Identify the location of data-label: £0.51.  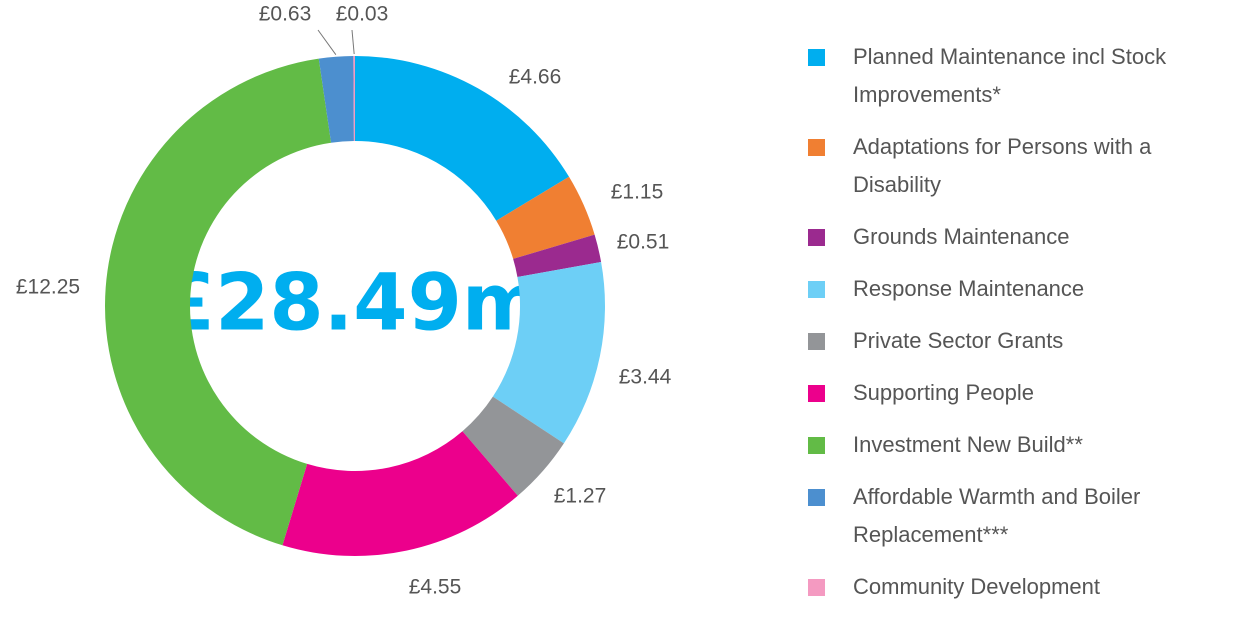
(643, 242).